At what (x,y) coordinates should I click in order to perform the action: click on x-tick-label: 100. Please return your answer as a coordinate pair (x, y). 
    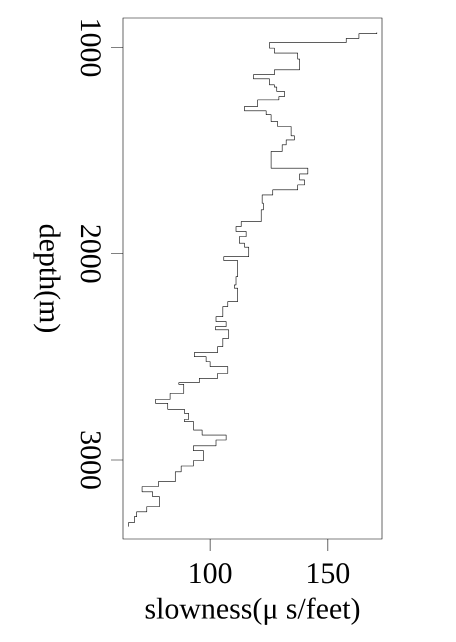
    Looking at the image, I should click on (211, 573).